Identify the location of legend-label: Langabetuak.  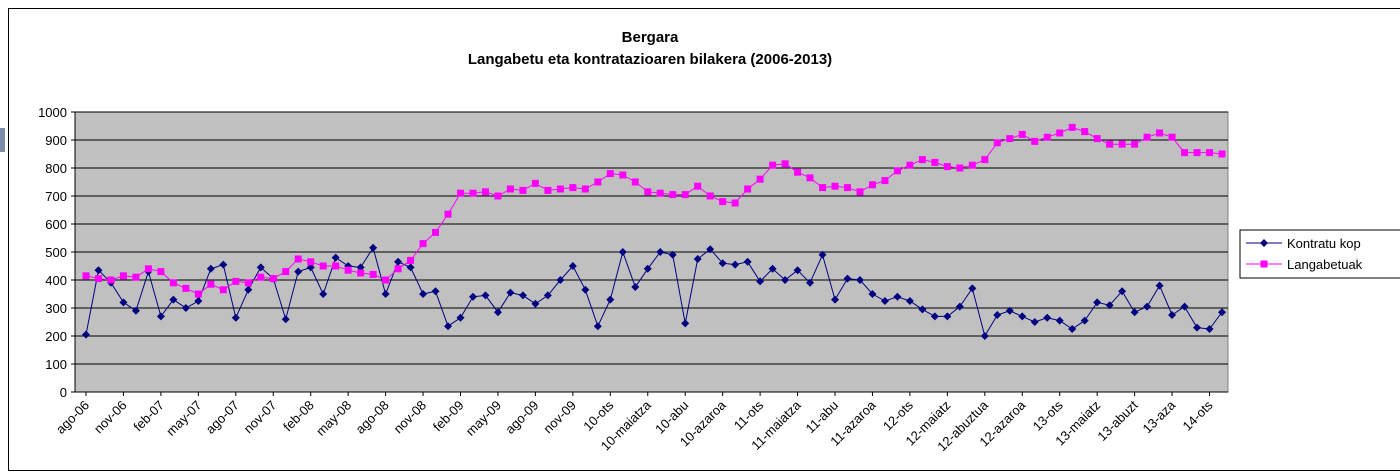
(1325, 264).